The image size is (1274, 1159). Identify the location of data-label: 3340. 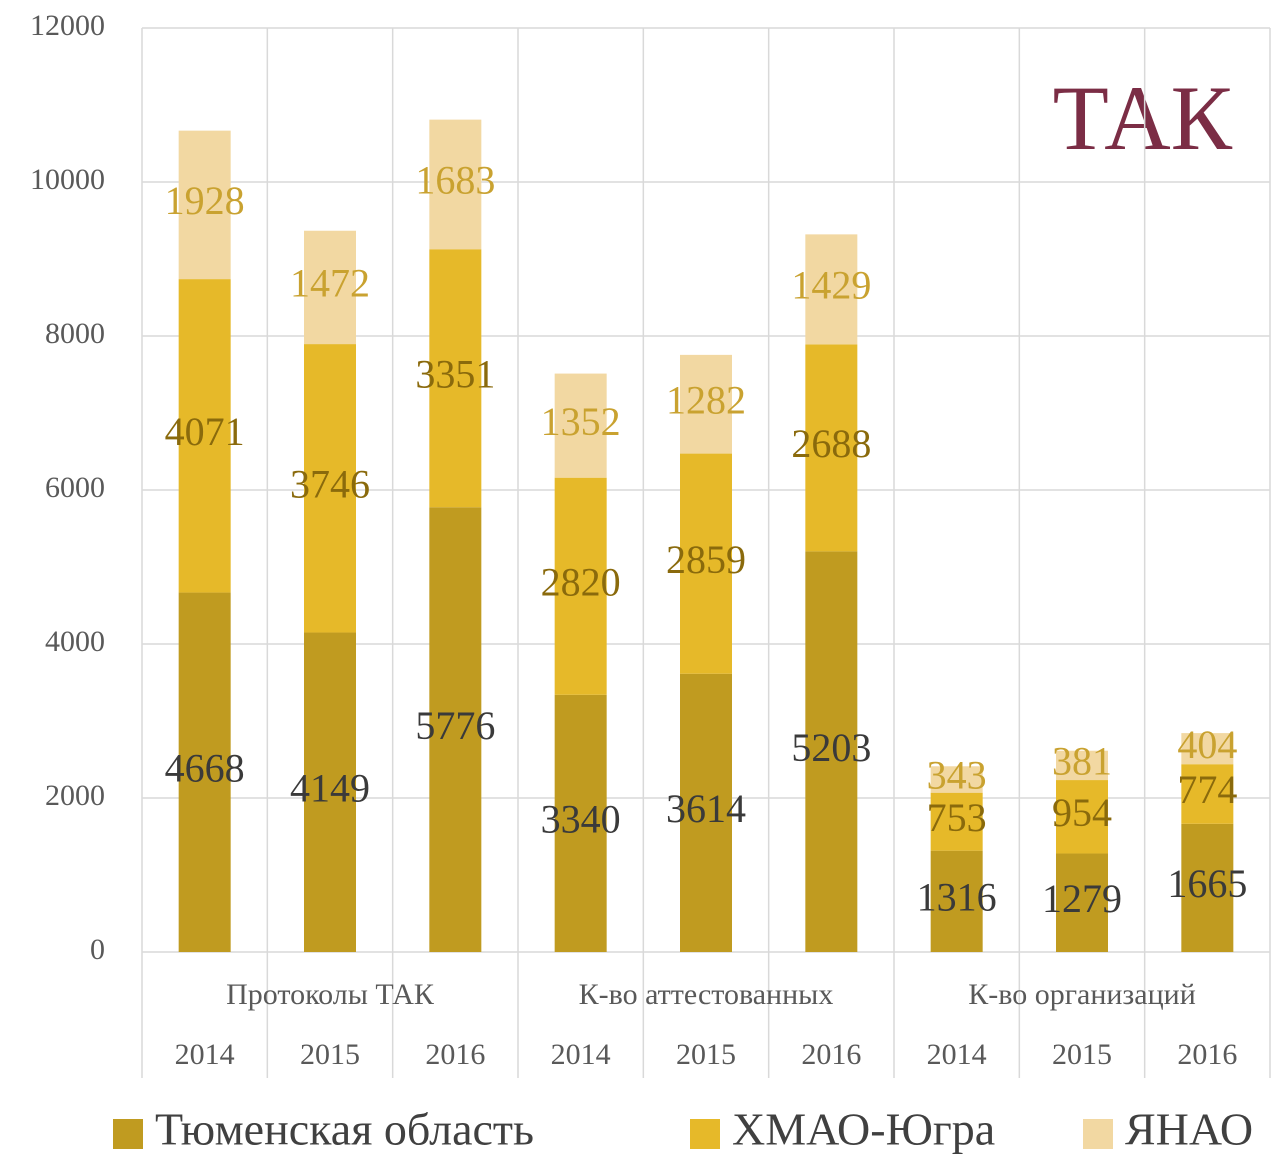
(581, 819).